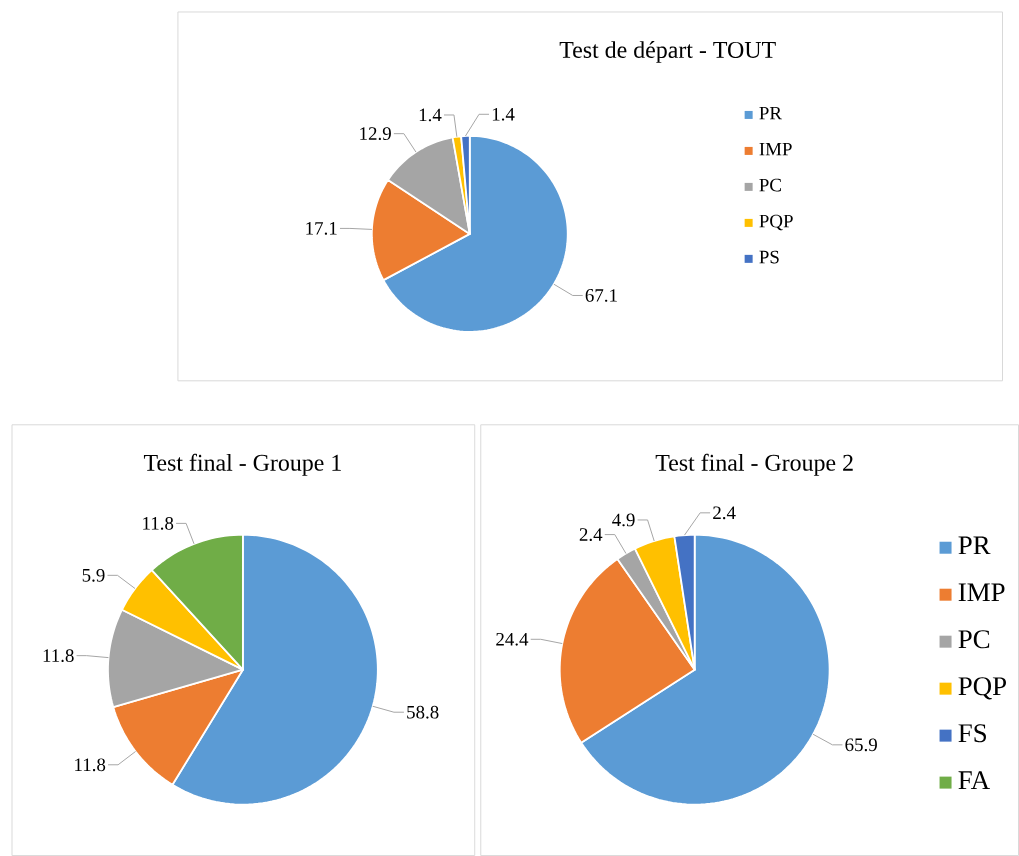 Image resolution: width=1019 pixels, height=856 pixels. I want to click on legend-label: FS, so click(972, 733).